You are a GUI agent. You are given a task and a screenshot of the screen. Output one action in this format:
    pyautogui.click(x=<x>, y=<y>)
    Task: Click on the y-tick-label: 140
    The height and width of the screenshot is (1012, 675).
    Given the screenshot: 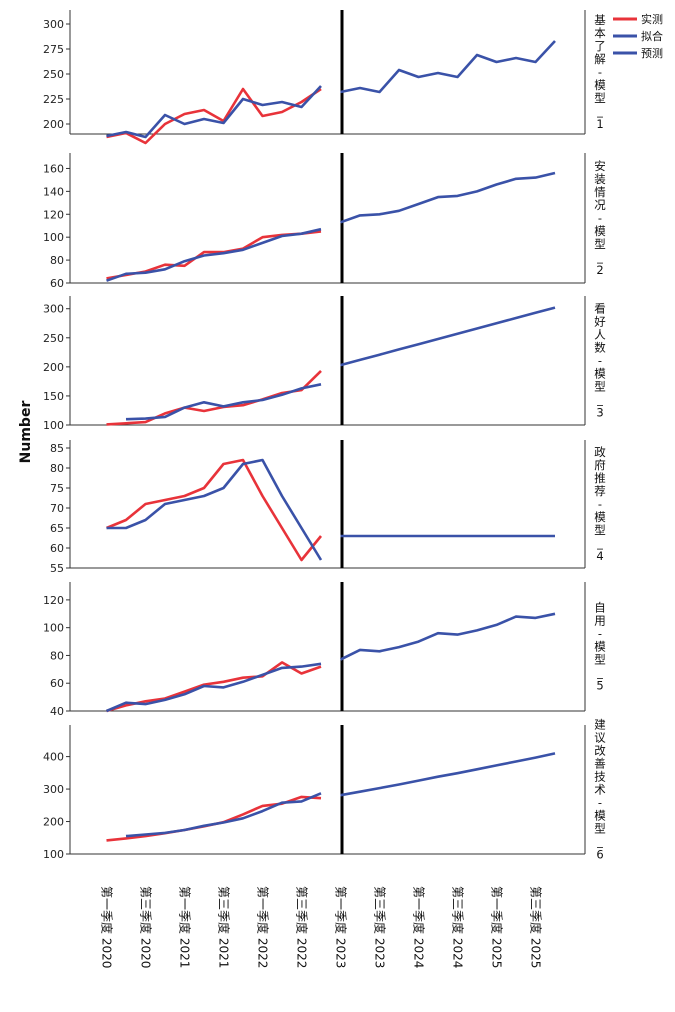 What is the action you would take?
    pyautogui.click(x=53, y=191)
    